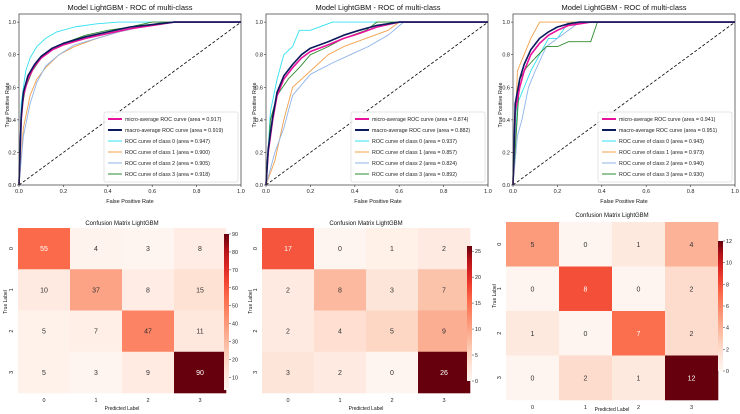 The height and width of the screenshot is (414, 740). What do you see at coordinates (500, 244) in the screenshot?
I see `cm-y-tick-label: 0` at bounding box center [500, 244].